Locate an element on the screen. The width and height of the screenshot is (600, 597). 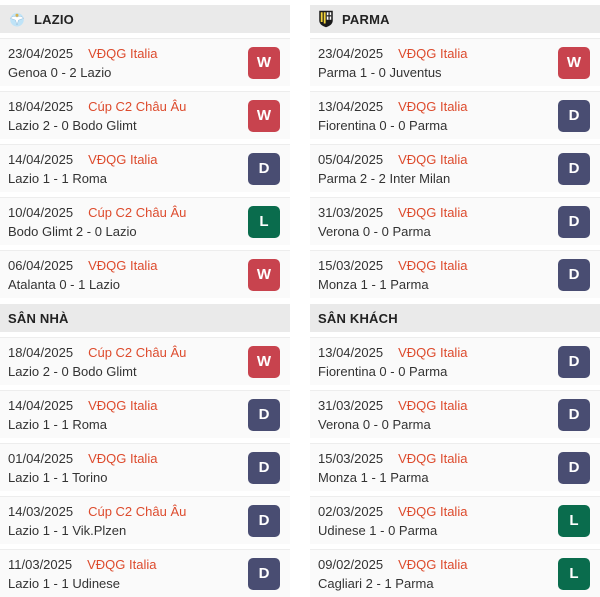
away-section-header: SÂN KHÁCH is located at coordinates (455, 318).